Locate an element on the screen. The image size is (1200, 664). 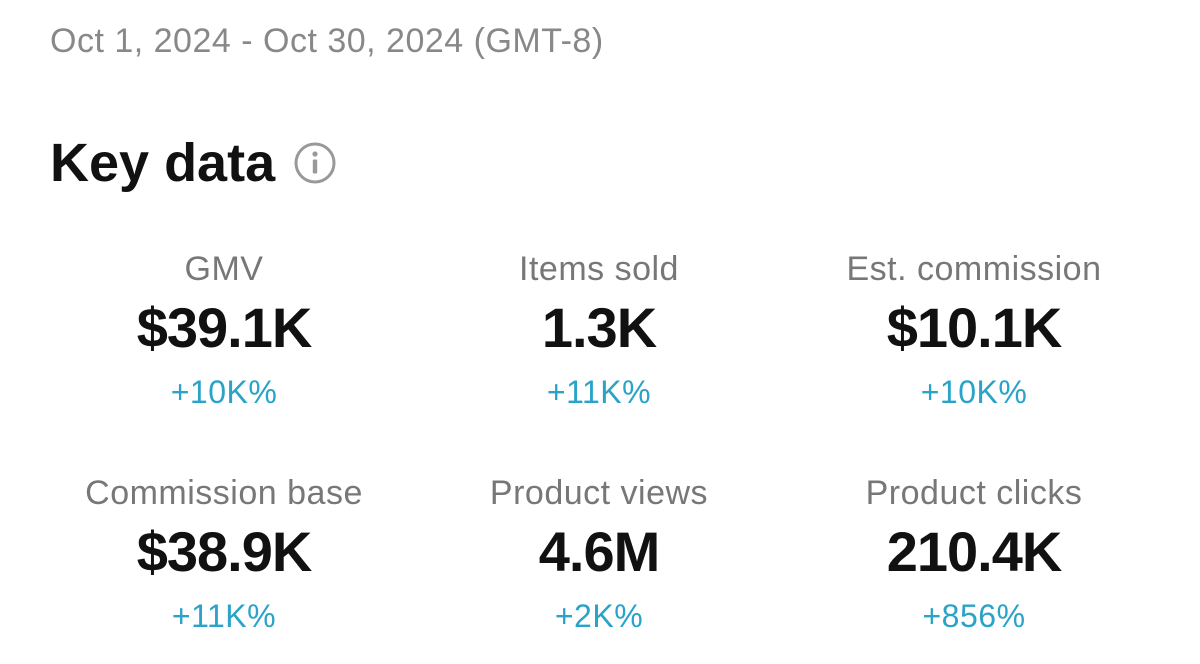
section-title: Key data is located at coordinates (193, 163).